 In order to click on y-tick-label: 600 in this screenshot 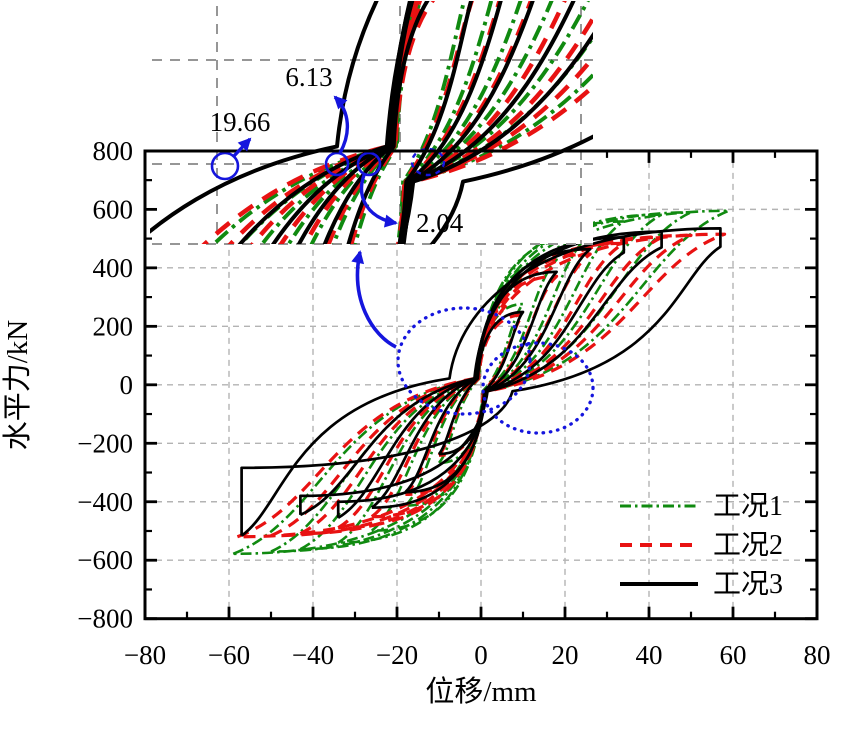, I will do `click(113, 209)`.